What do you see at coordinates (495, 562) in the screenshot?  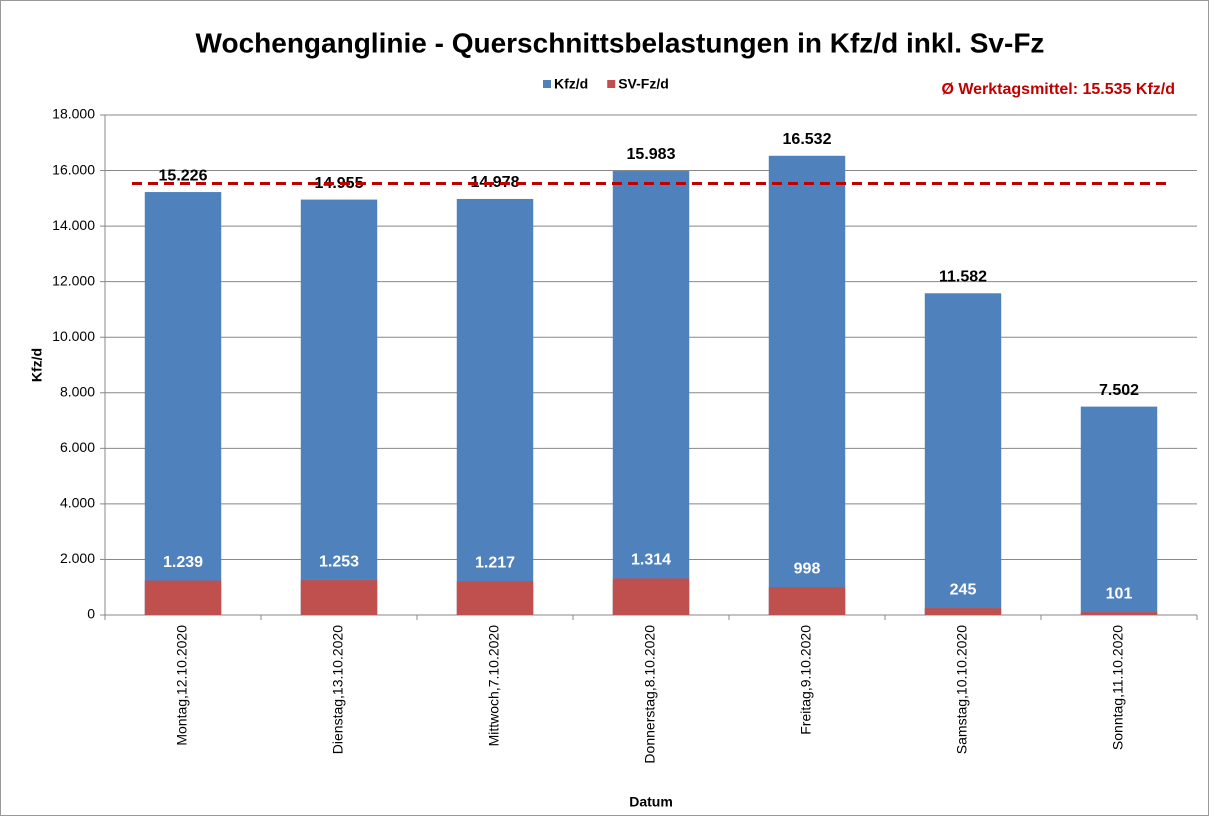 I see `value-label: 1.217` at bounding box center [495, 562].